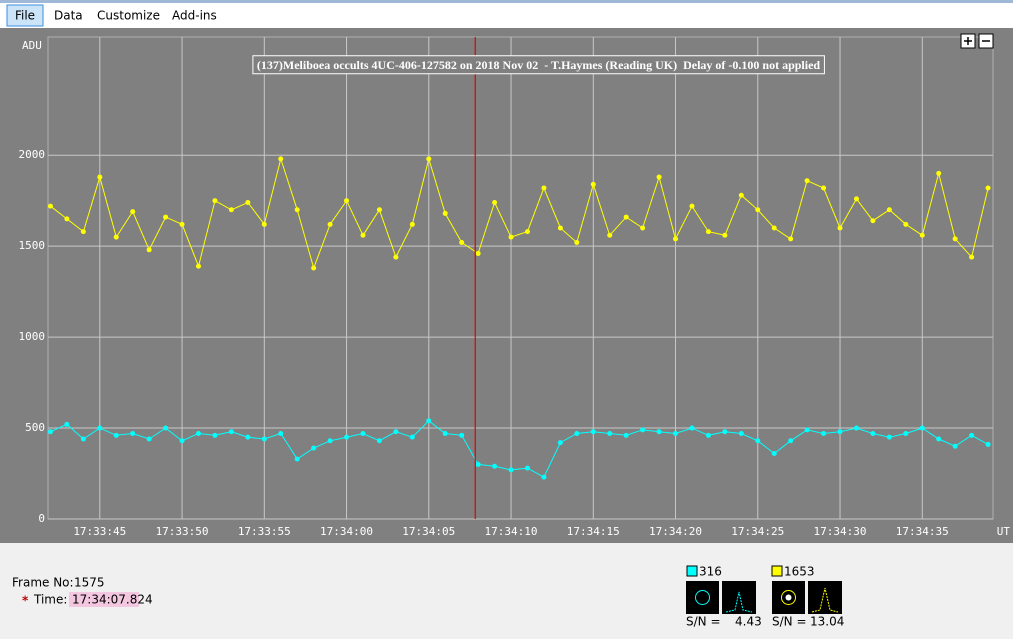 The width and height of the screenshot is (1013, 639). I want to click on menu-item: File, so click(25, 16).